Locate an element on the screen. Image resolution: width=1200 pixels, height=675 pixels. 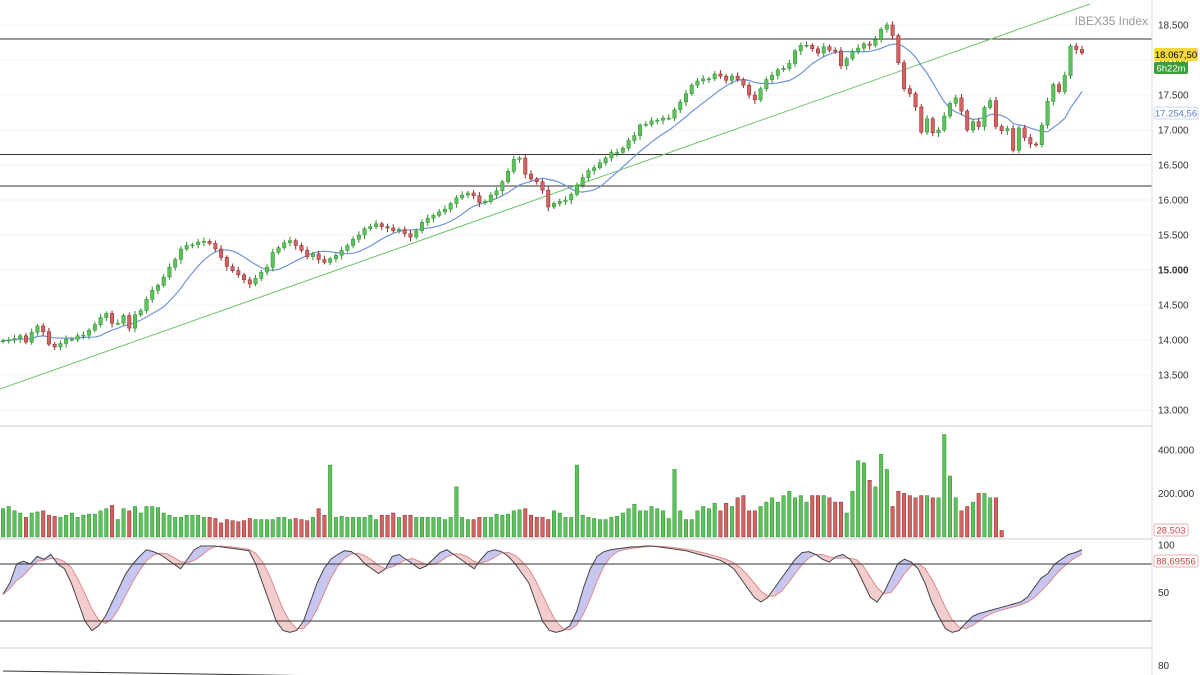
lower-indicator-line is located at coordinates (150, 672).